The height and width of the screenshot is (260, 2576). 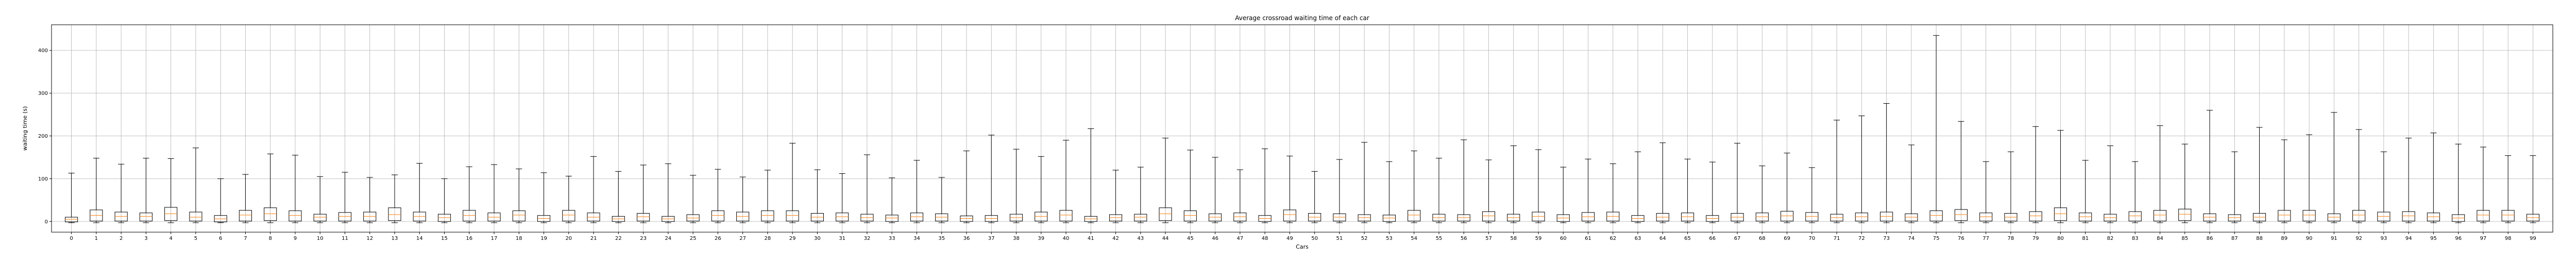 I want to click on x-tick-label: 72, so click(x=1861, y=239).